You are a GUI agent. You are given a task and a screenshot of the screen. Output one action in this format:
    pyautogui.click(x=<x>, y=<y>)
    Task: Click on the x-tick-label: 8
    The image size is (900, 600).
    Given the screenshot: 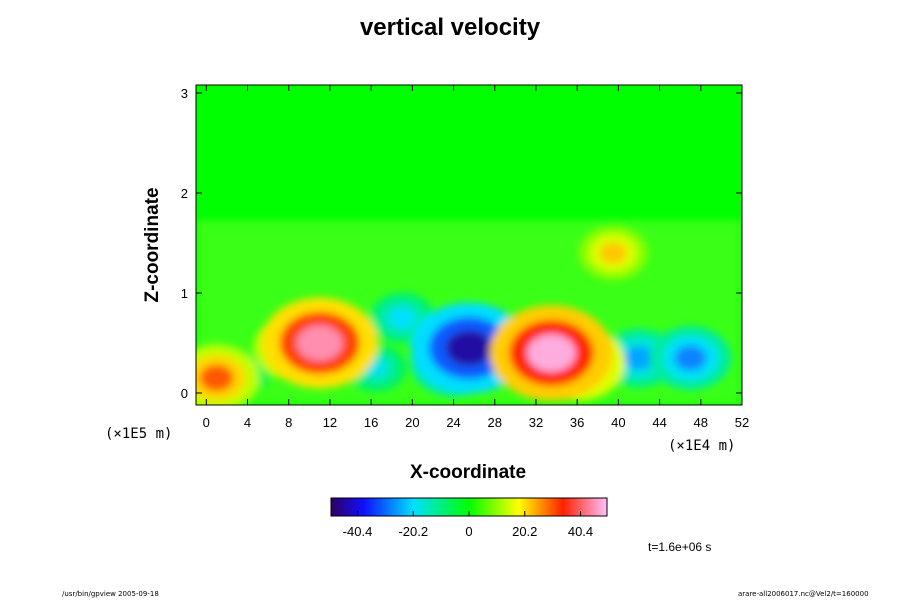 What is the action you would take?
    pyautogui.click(x=288, y=422)
    